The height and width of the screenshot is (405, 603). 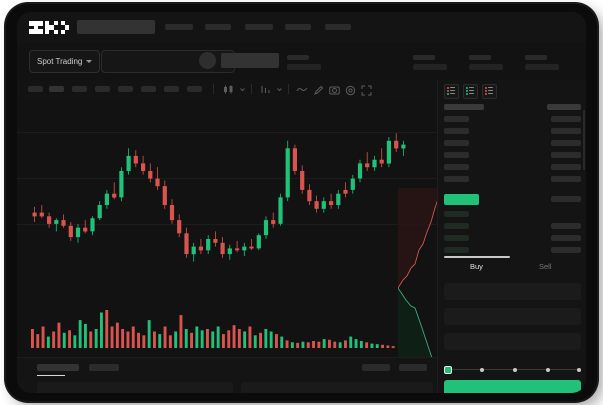 I want to click on nav-search-box, so click(x=116, y=27).